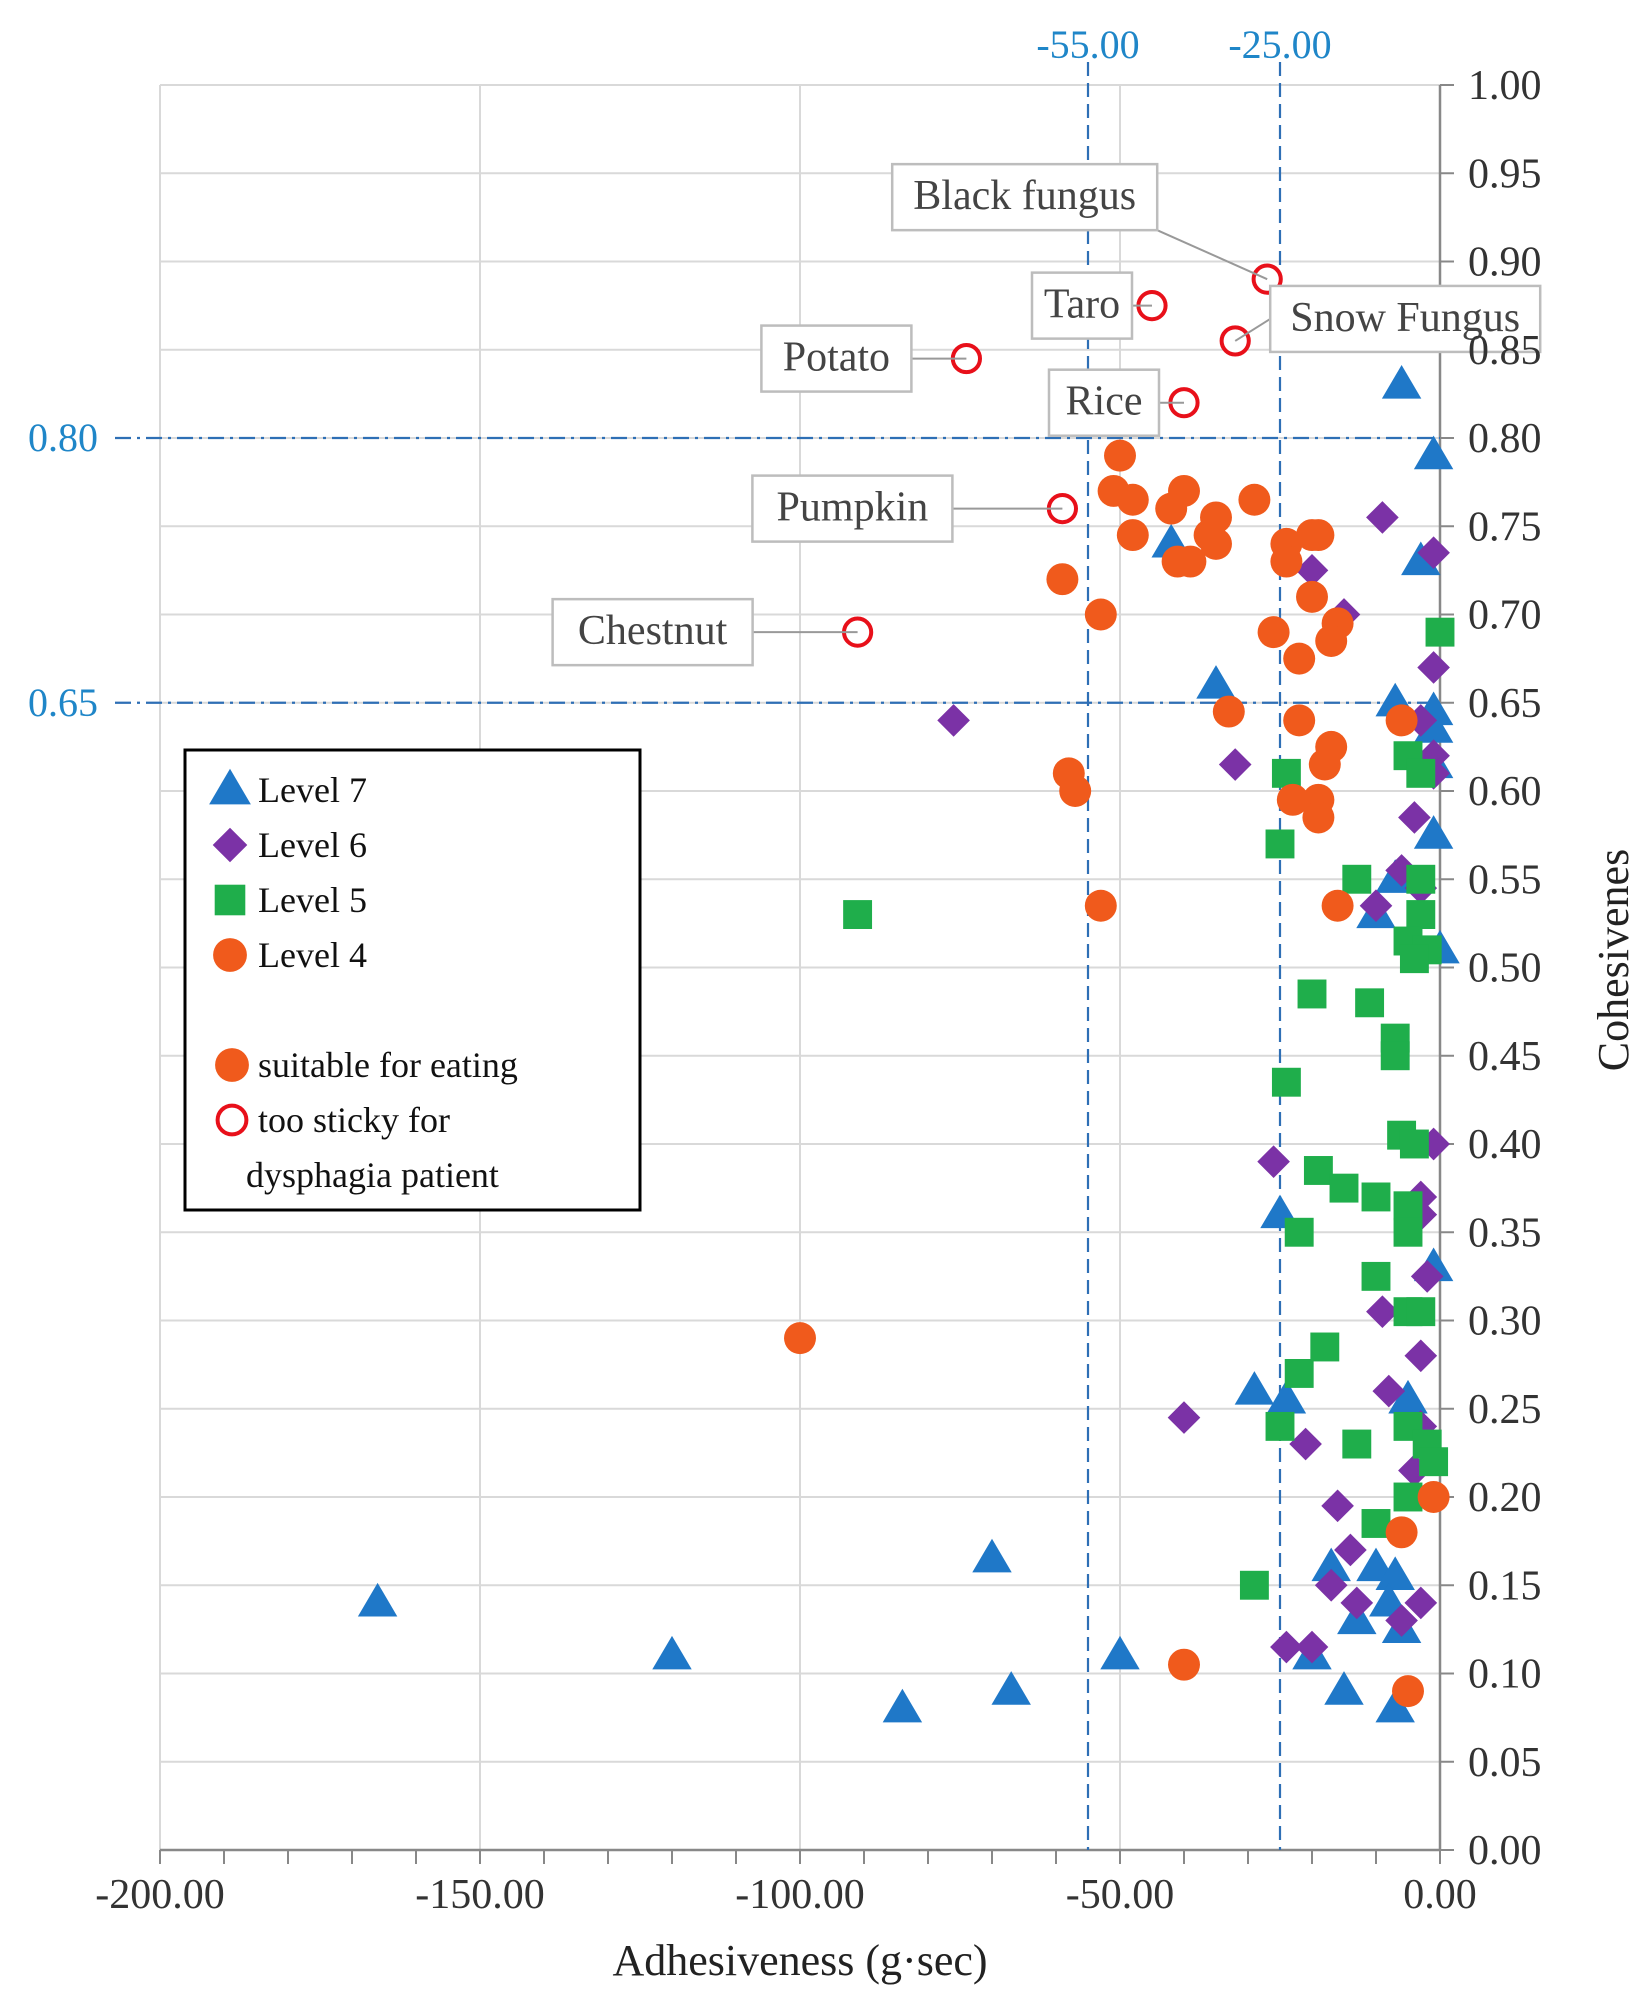 This screenshot has width=1647, height=2007. Describe the element at coordinates (312, 900) in the screenshot. I see `legend-label-level-5: Level 5` at that location.